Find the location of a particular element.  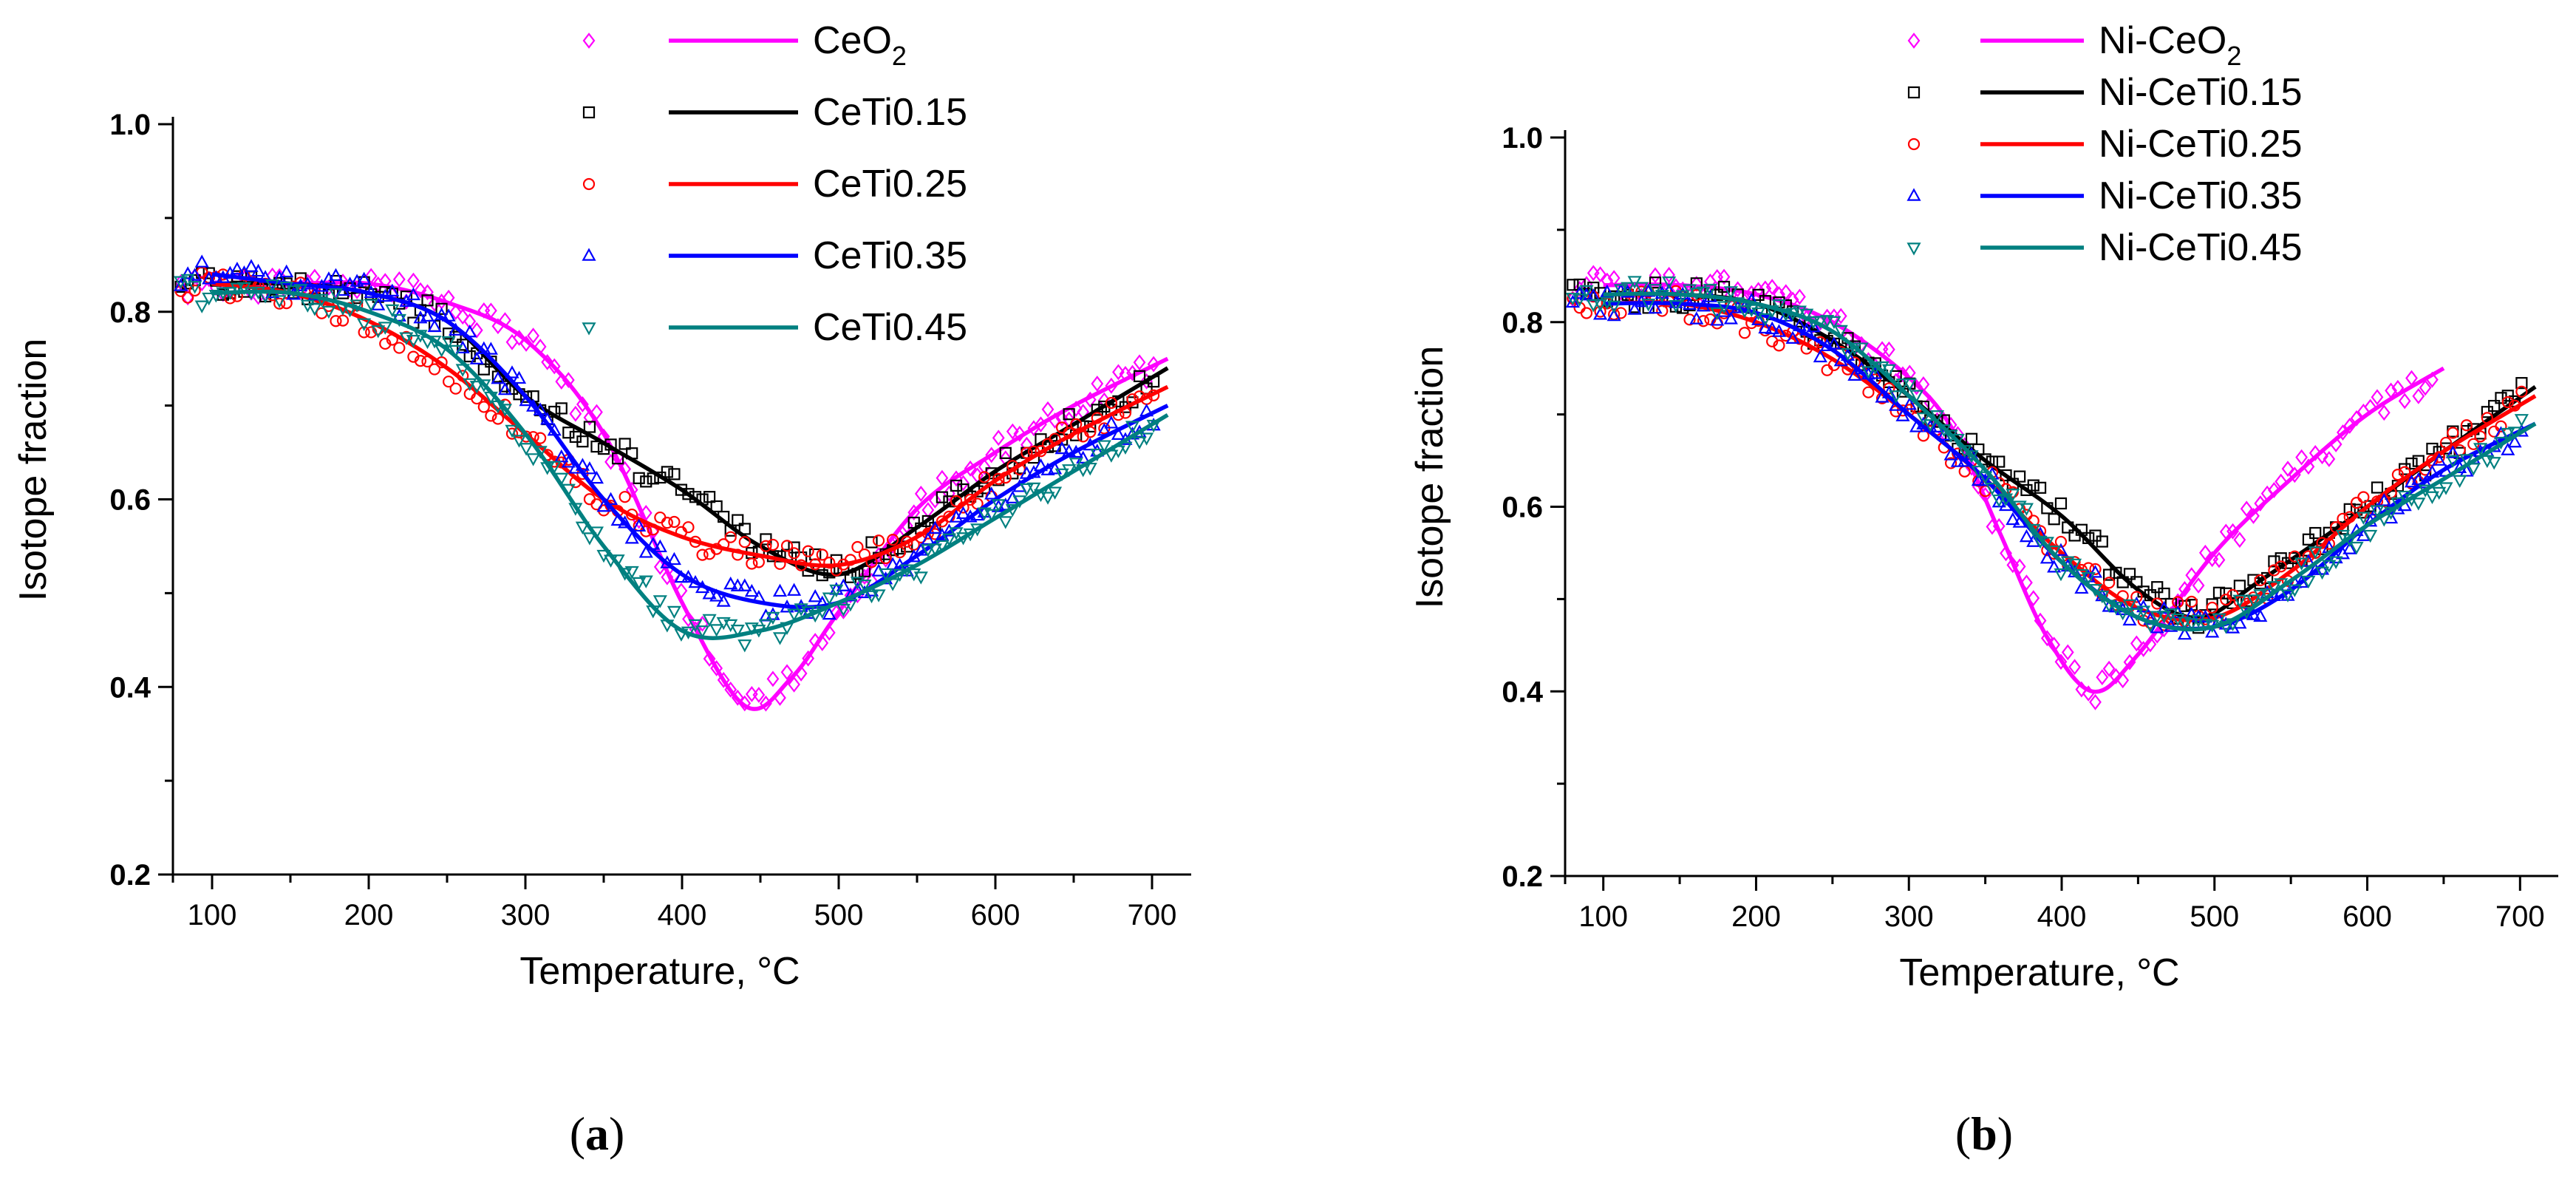

x-tick-label: 300 is located at coordinates (1909, 916).